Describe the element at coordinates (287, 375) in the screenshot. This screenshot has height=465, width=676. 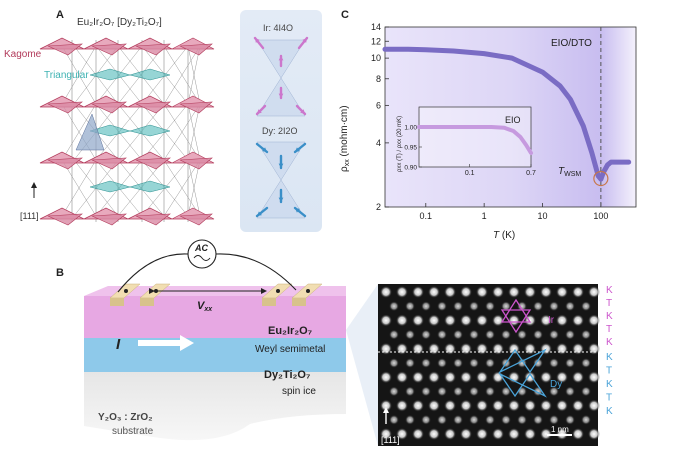
I see `dto-layer-name: Dy₂Ti₂O₇` at that location.